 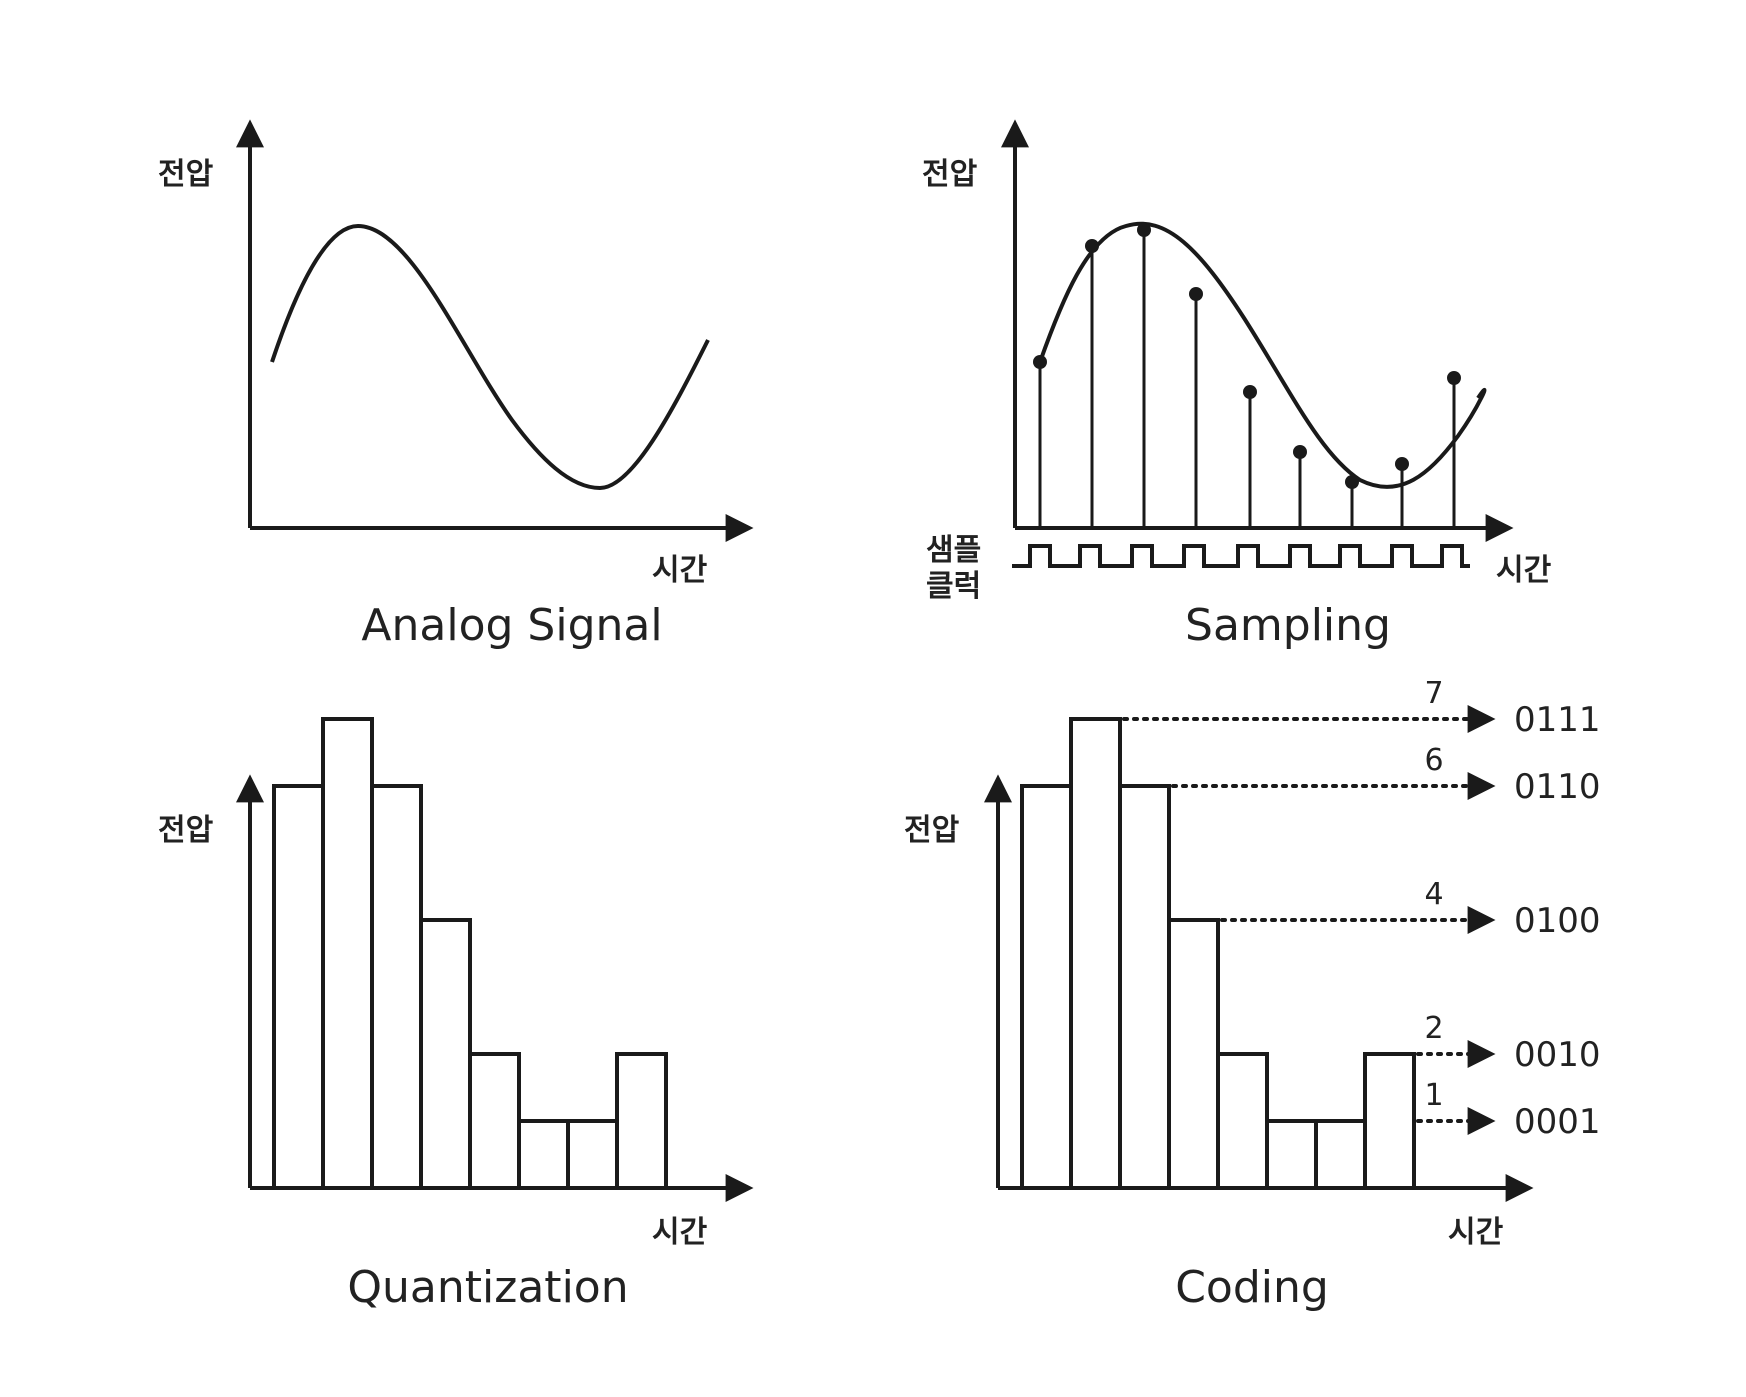 I want to click on coding-leader-lines: 7 0111 6 0110 4 0100 2 0010 1 0001, so click(x=1361, y=909).